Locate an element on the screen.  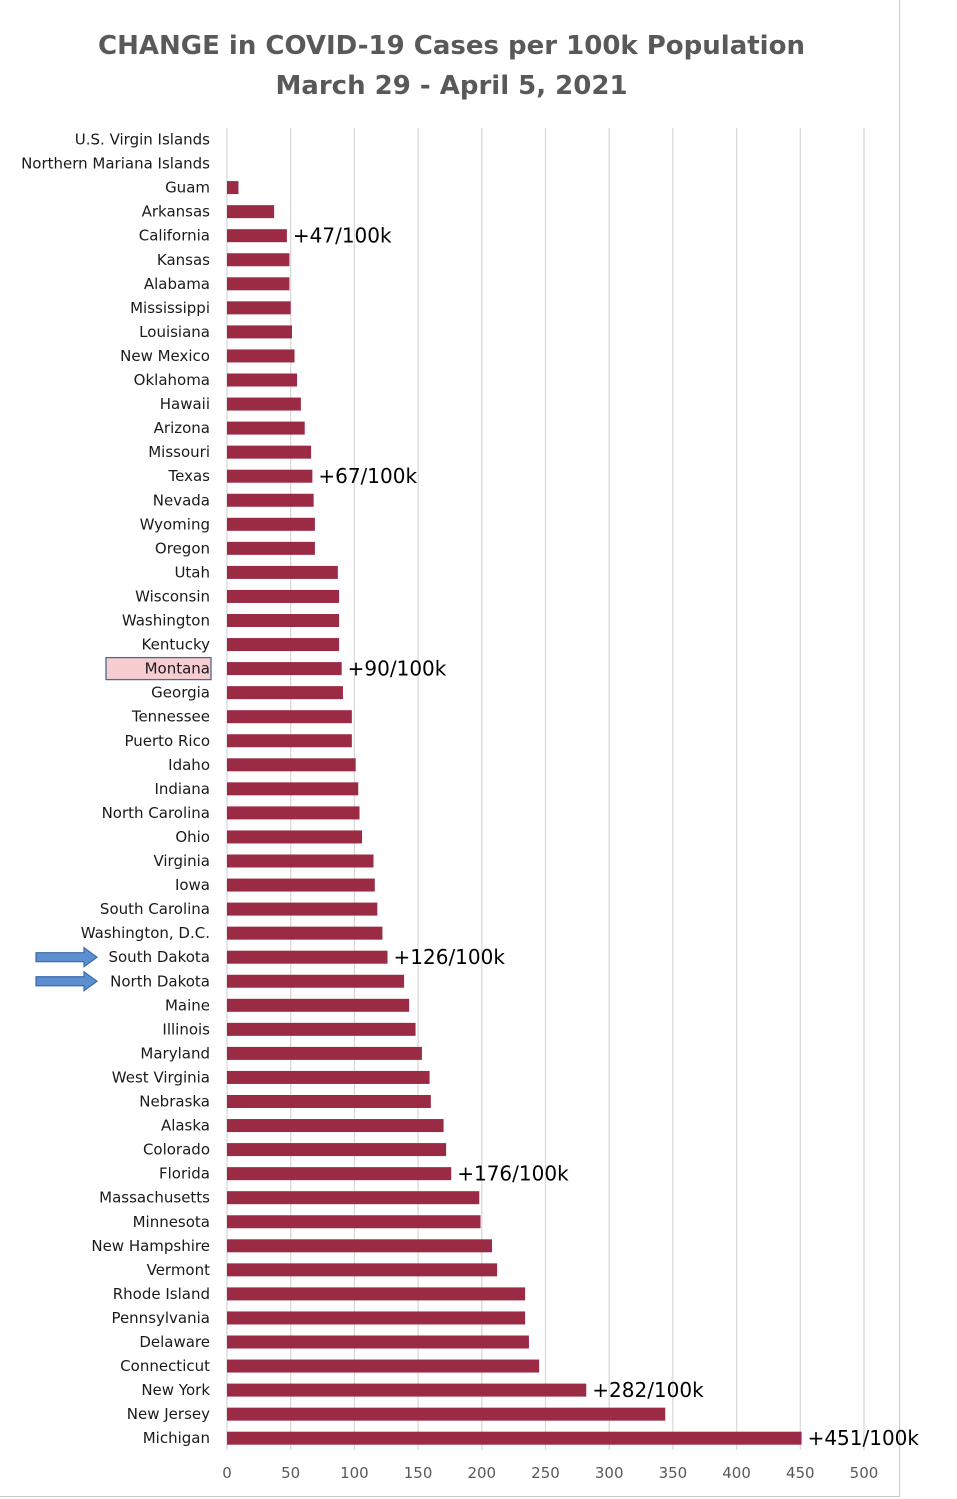
x-tick-label: 100 is located at coordinates (354, 1473).